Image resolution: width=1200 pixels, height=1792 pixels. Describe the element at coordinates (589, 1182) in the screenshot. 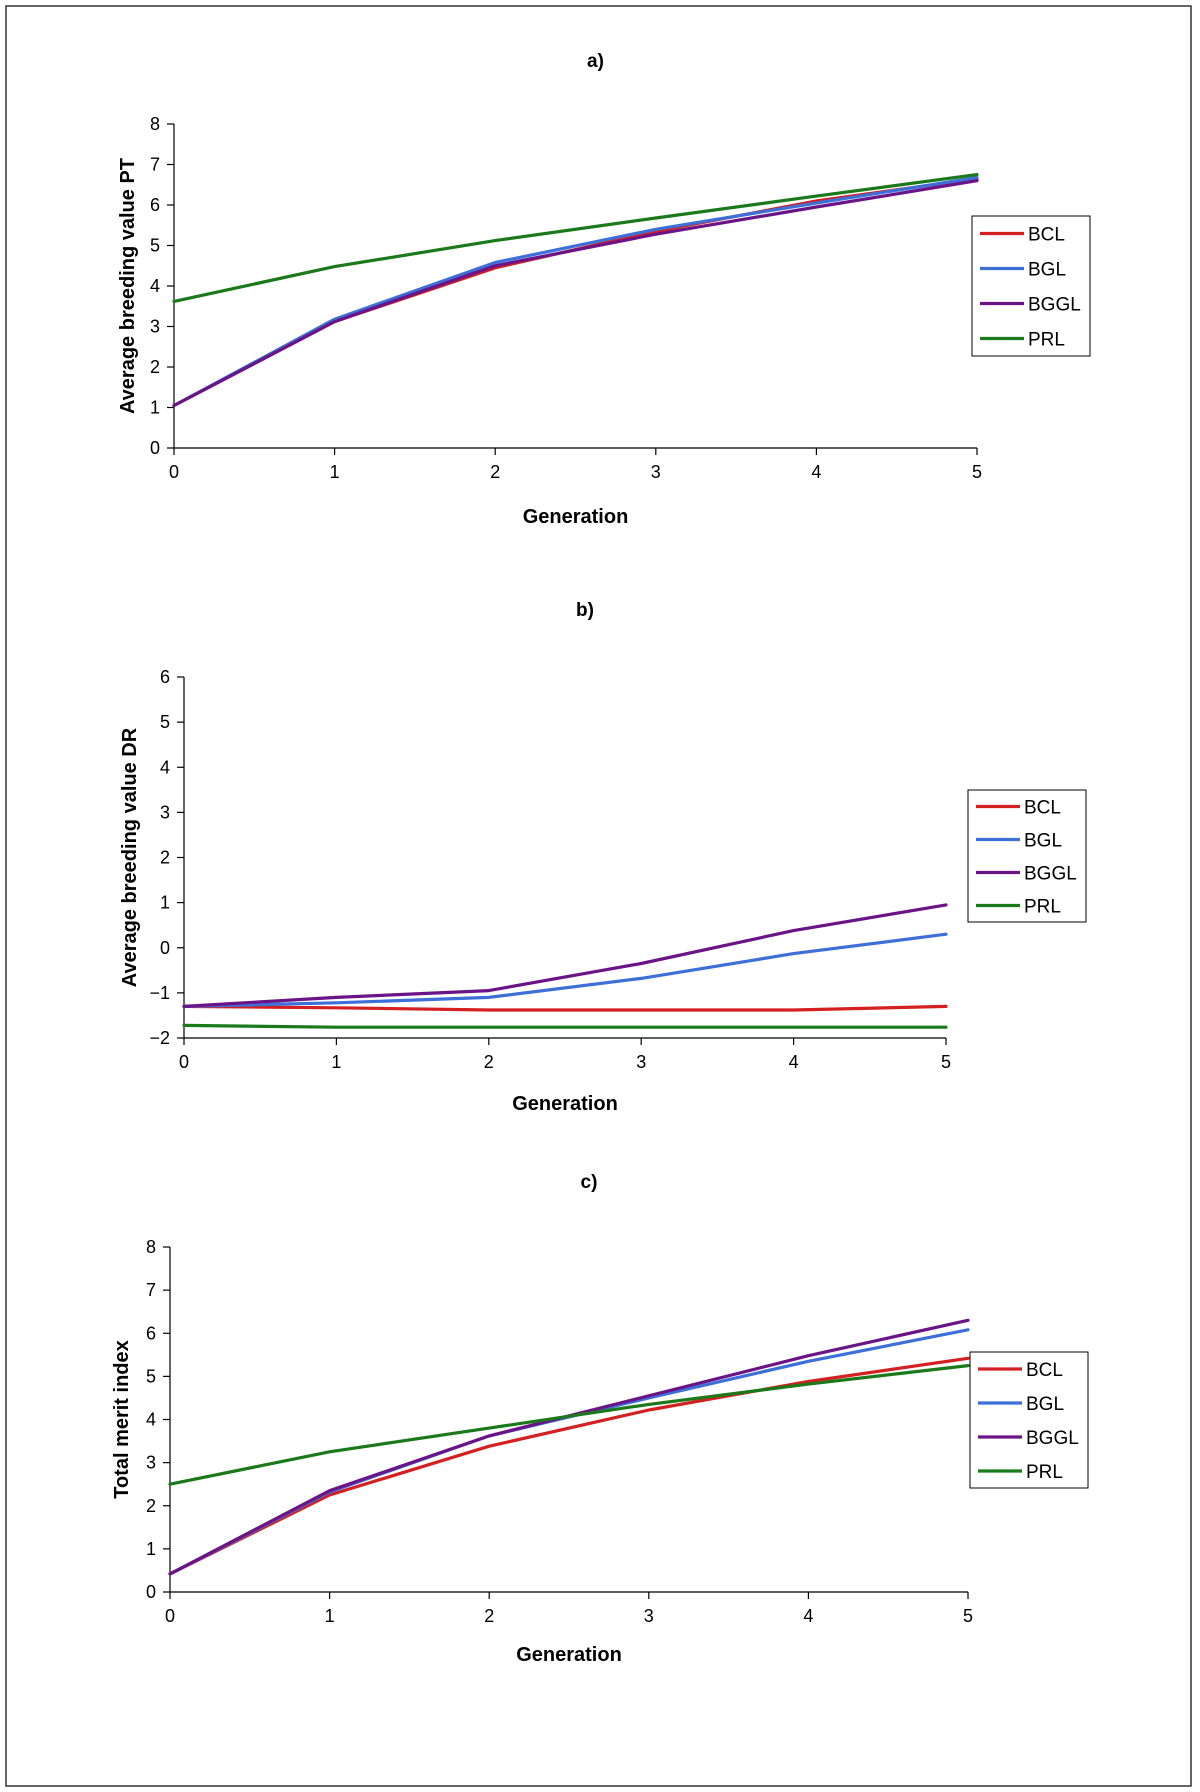

I see `chart-title: c)` at that location.